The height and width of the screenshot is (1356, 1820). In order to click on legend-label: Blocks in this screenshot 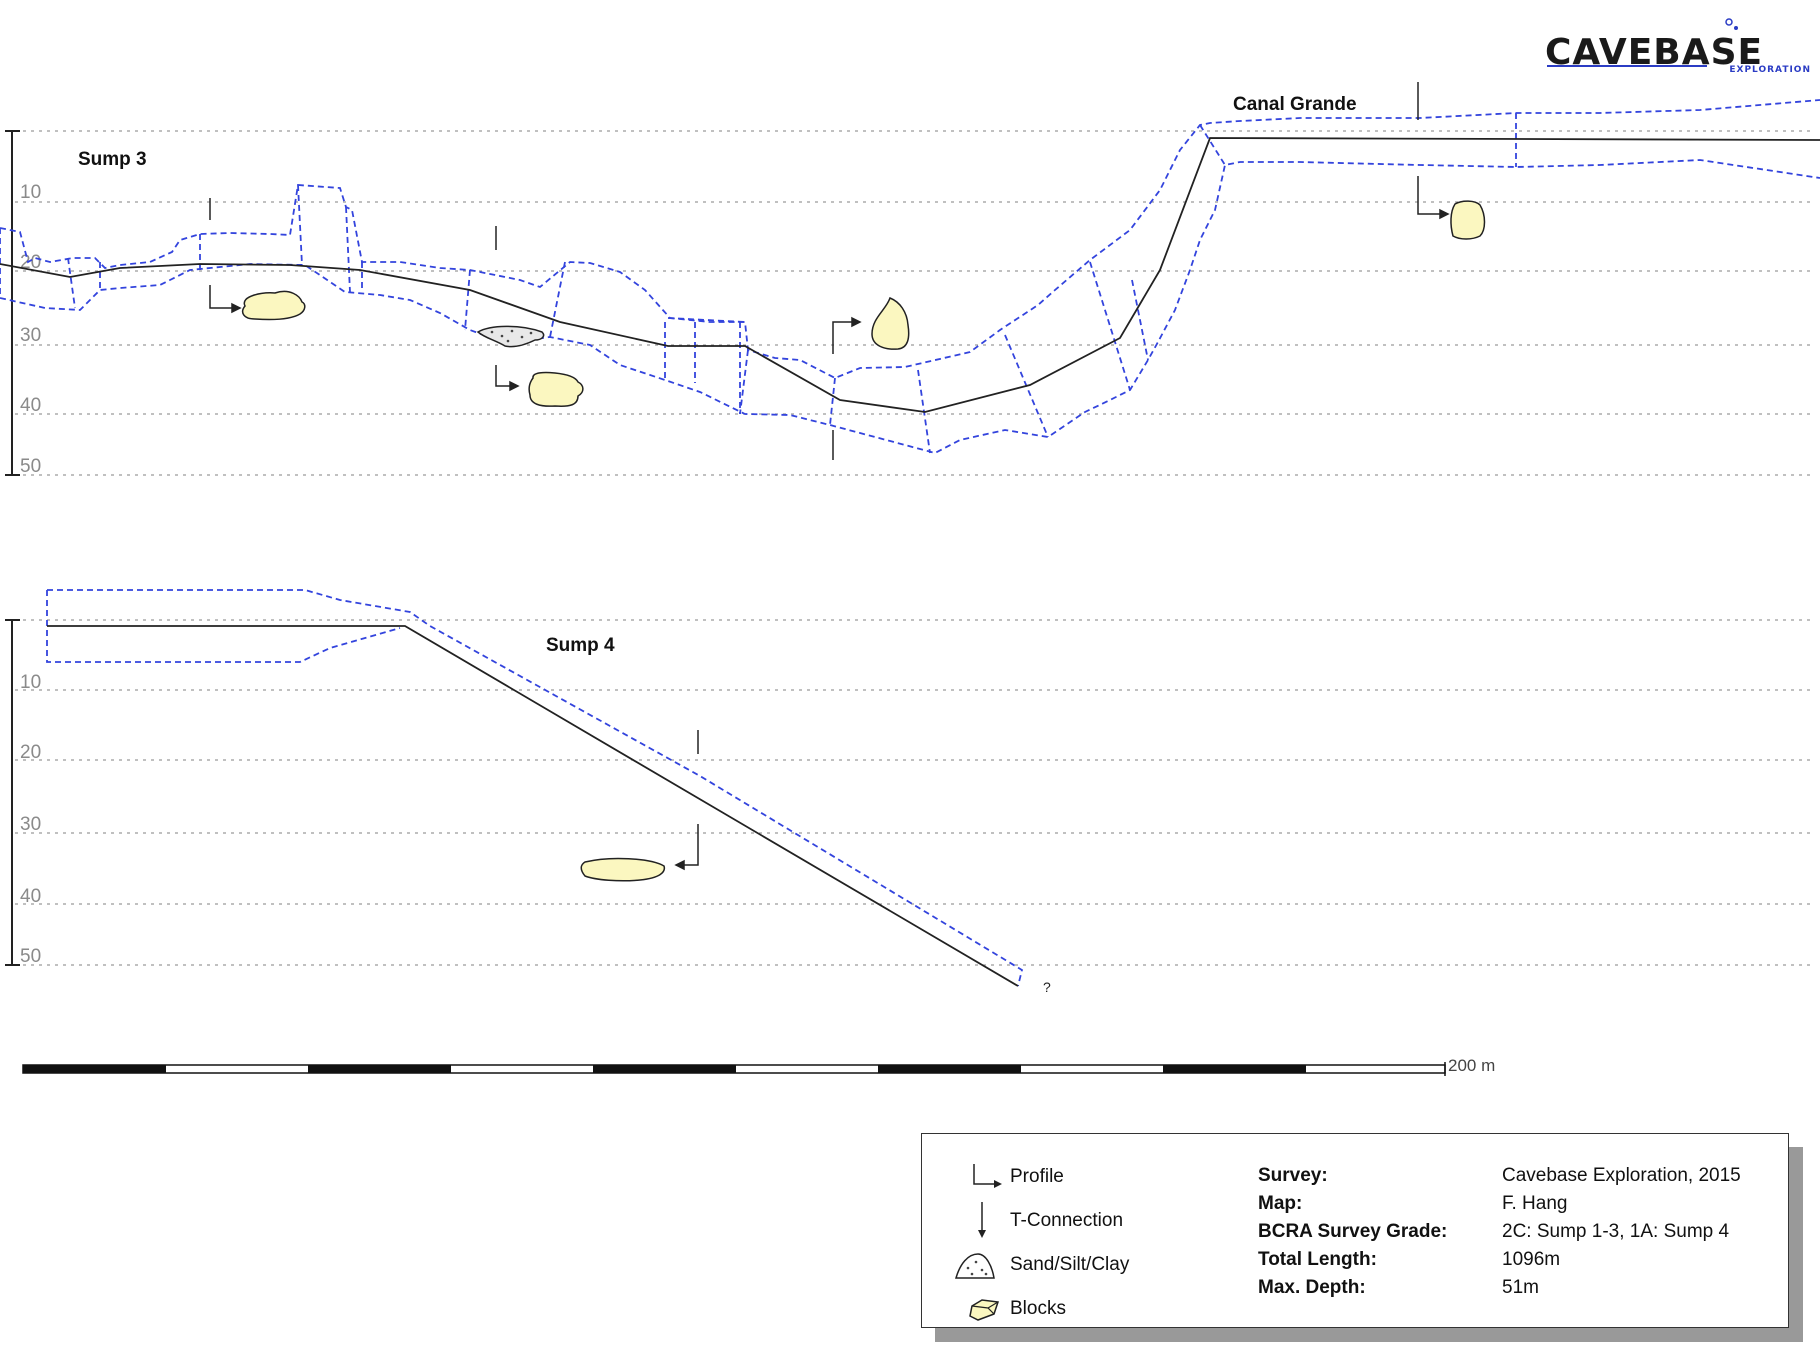, I will do `click(1038, 1308)`.